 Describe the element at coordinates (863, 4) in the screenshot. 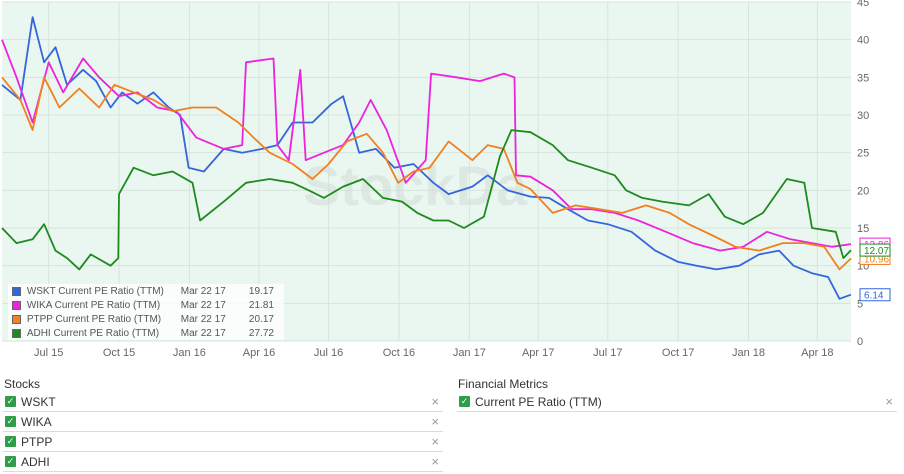

I see `y-tick-label: 45` at that location.